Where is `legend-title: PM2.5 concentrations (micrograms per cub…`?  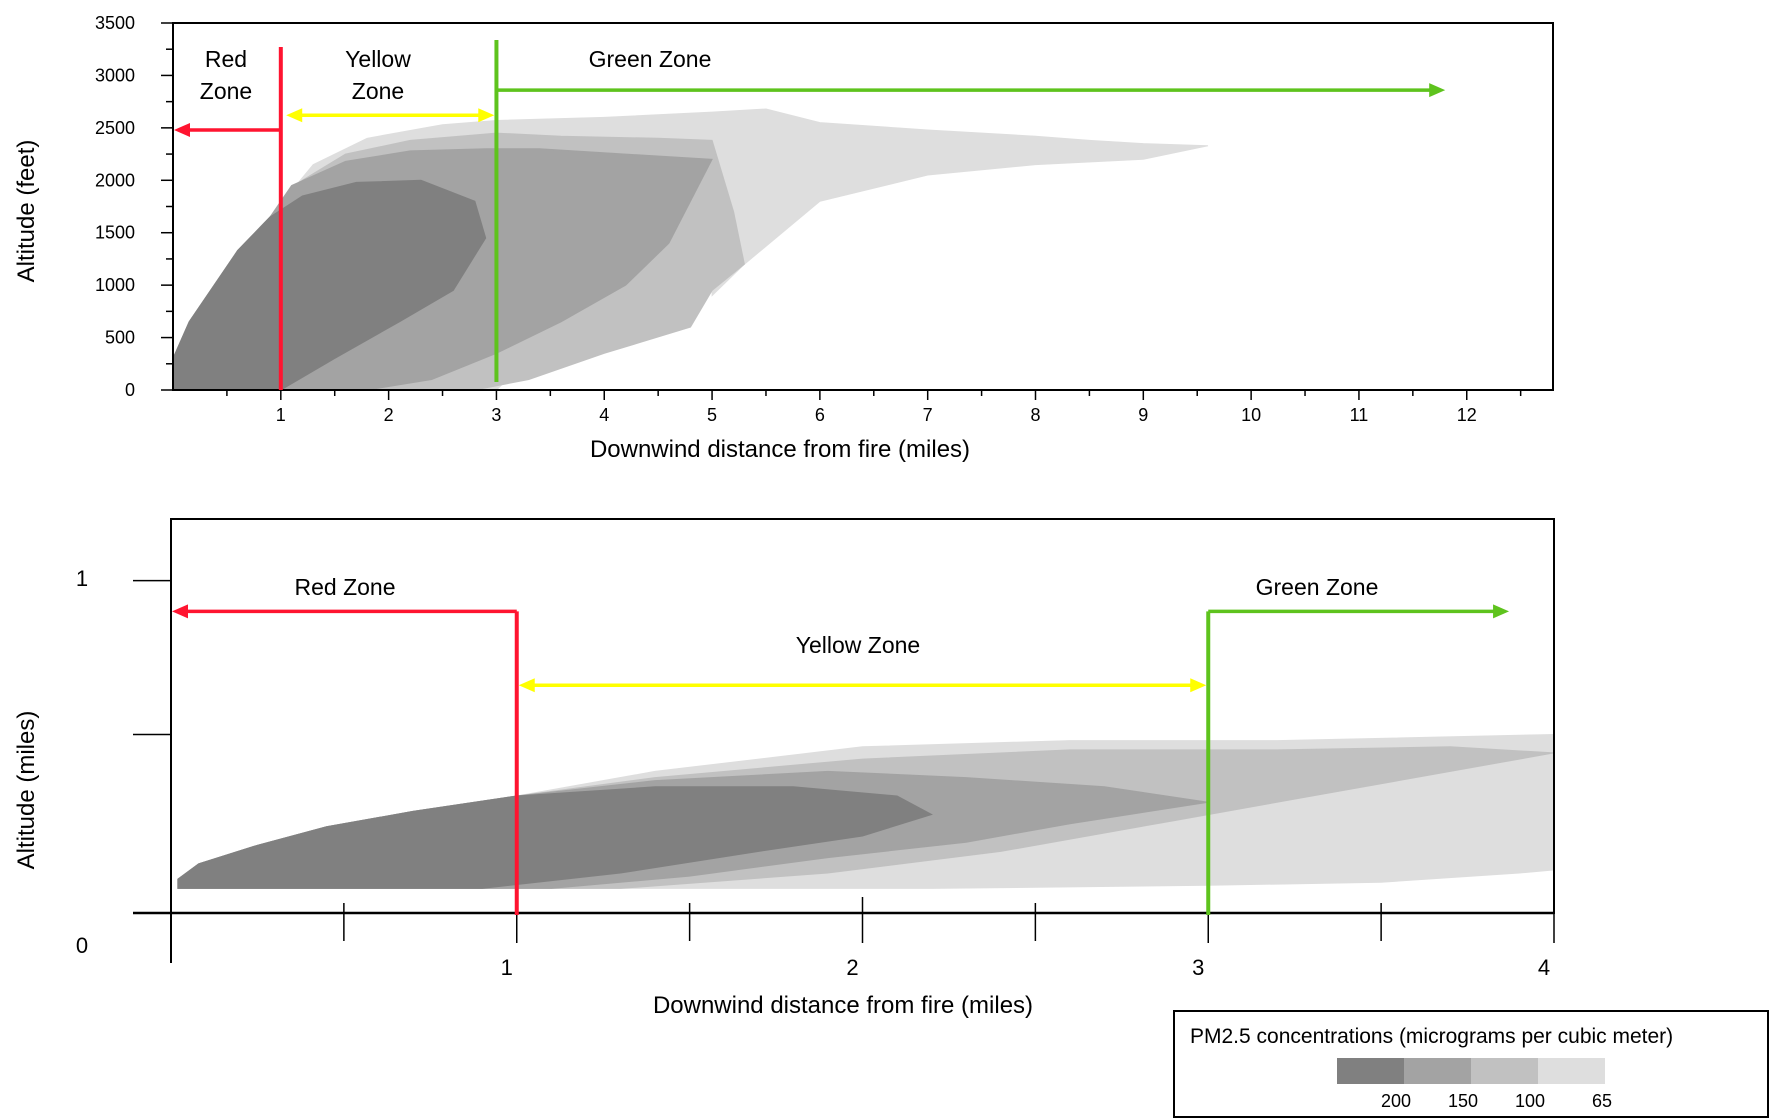 legend-title: PM2.5 concentrations (micrograms per cub… is located at coordinates (1431, 1036).